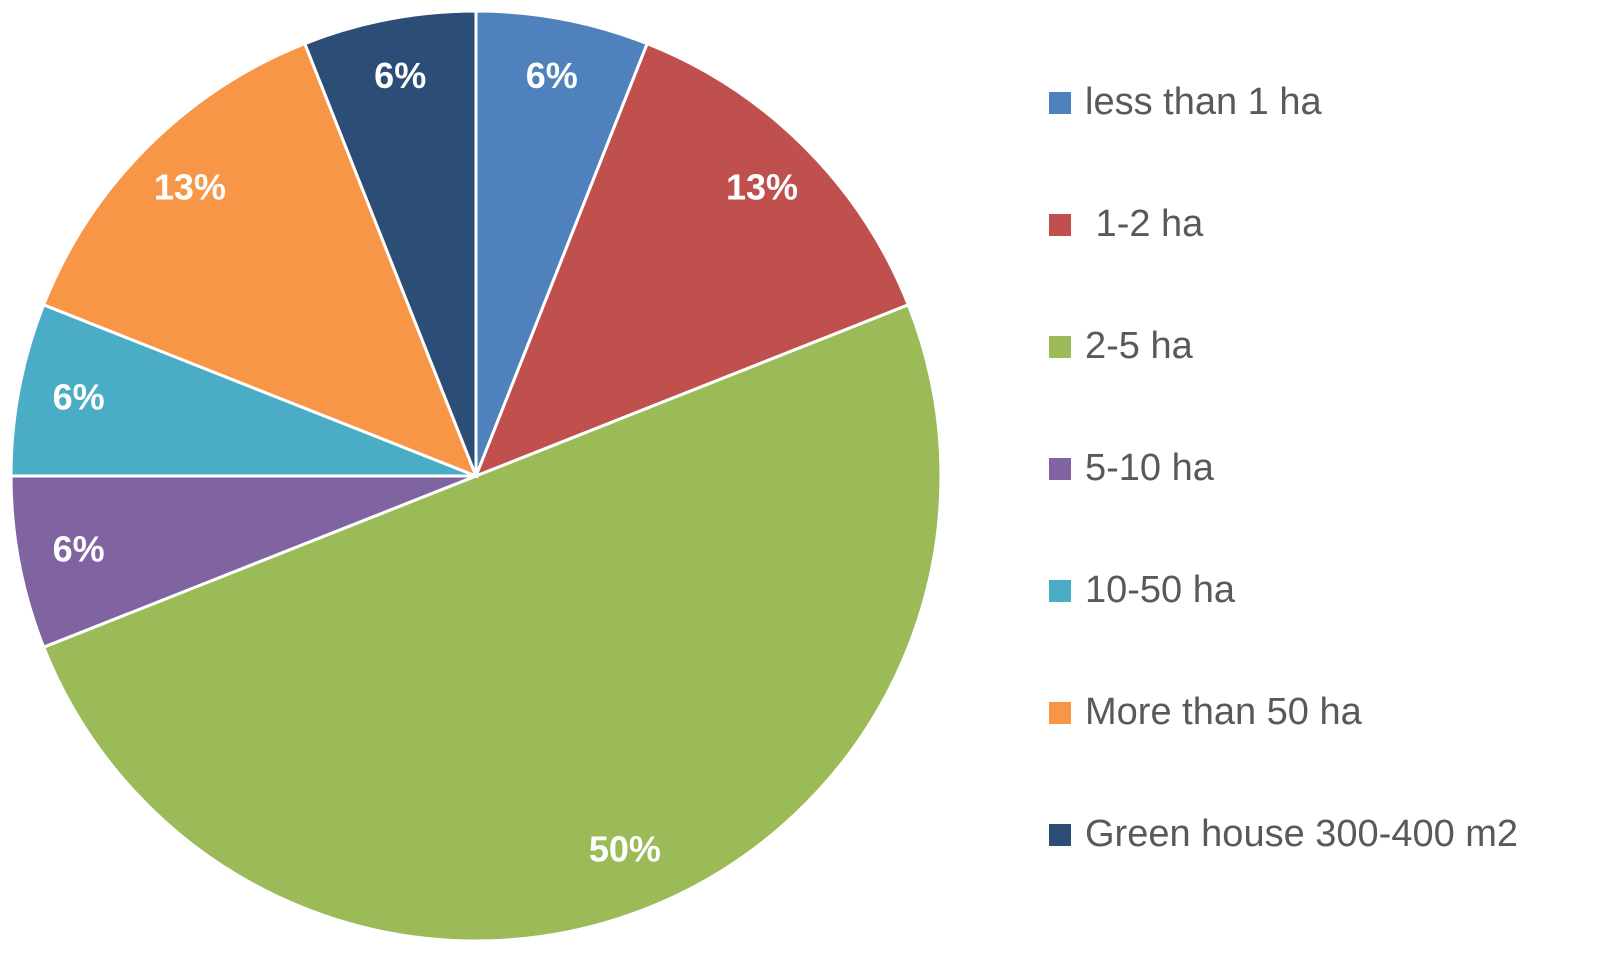  What do you see at coordinates (1139, 346) in the screenshot?
I see `legend-label: 2-5 ha` at bounding box center [1139, 346].